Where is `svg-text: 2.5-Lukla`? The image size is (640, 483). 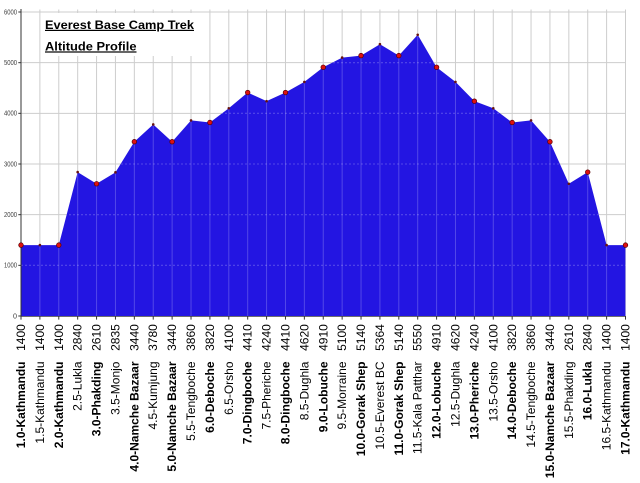
svg-text: 2.5-Lukla is located at coordinates (78, 386).